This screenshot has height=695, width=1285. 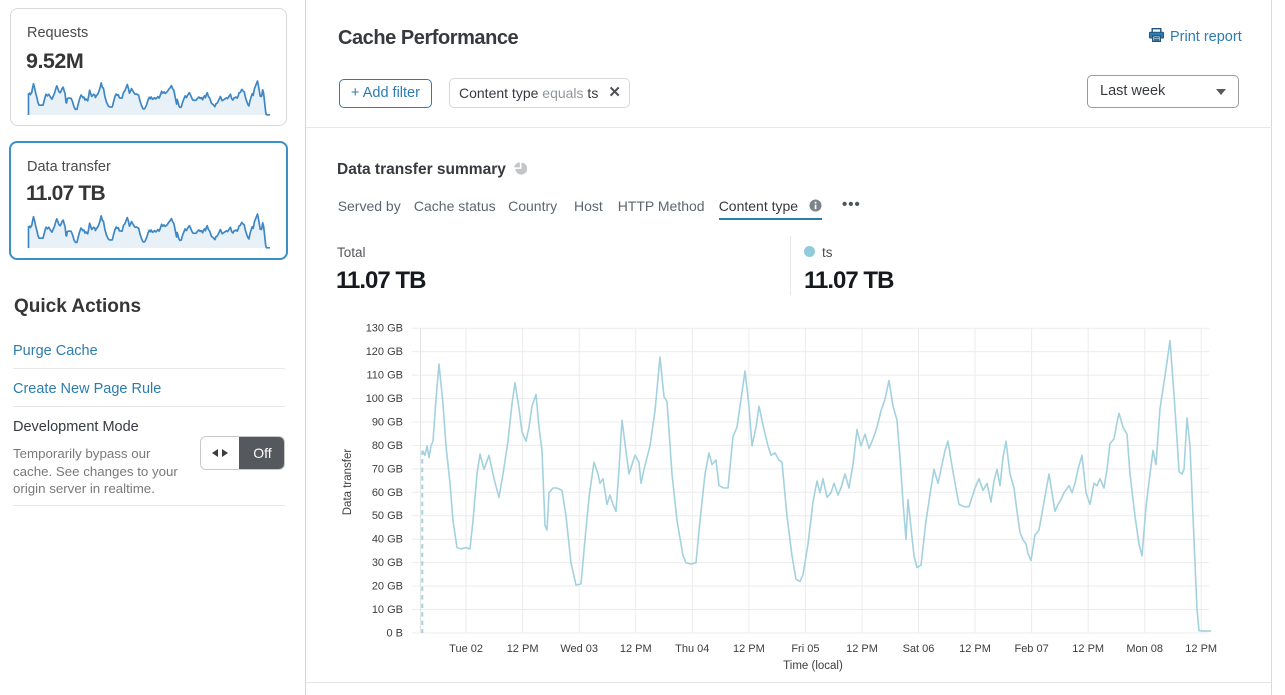 What do you see at coordinates (387, 516) in the screenshot?
I see `svg-text: 50 GB` at bounding box center [387, 516].